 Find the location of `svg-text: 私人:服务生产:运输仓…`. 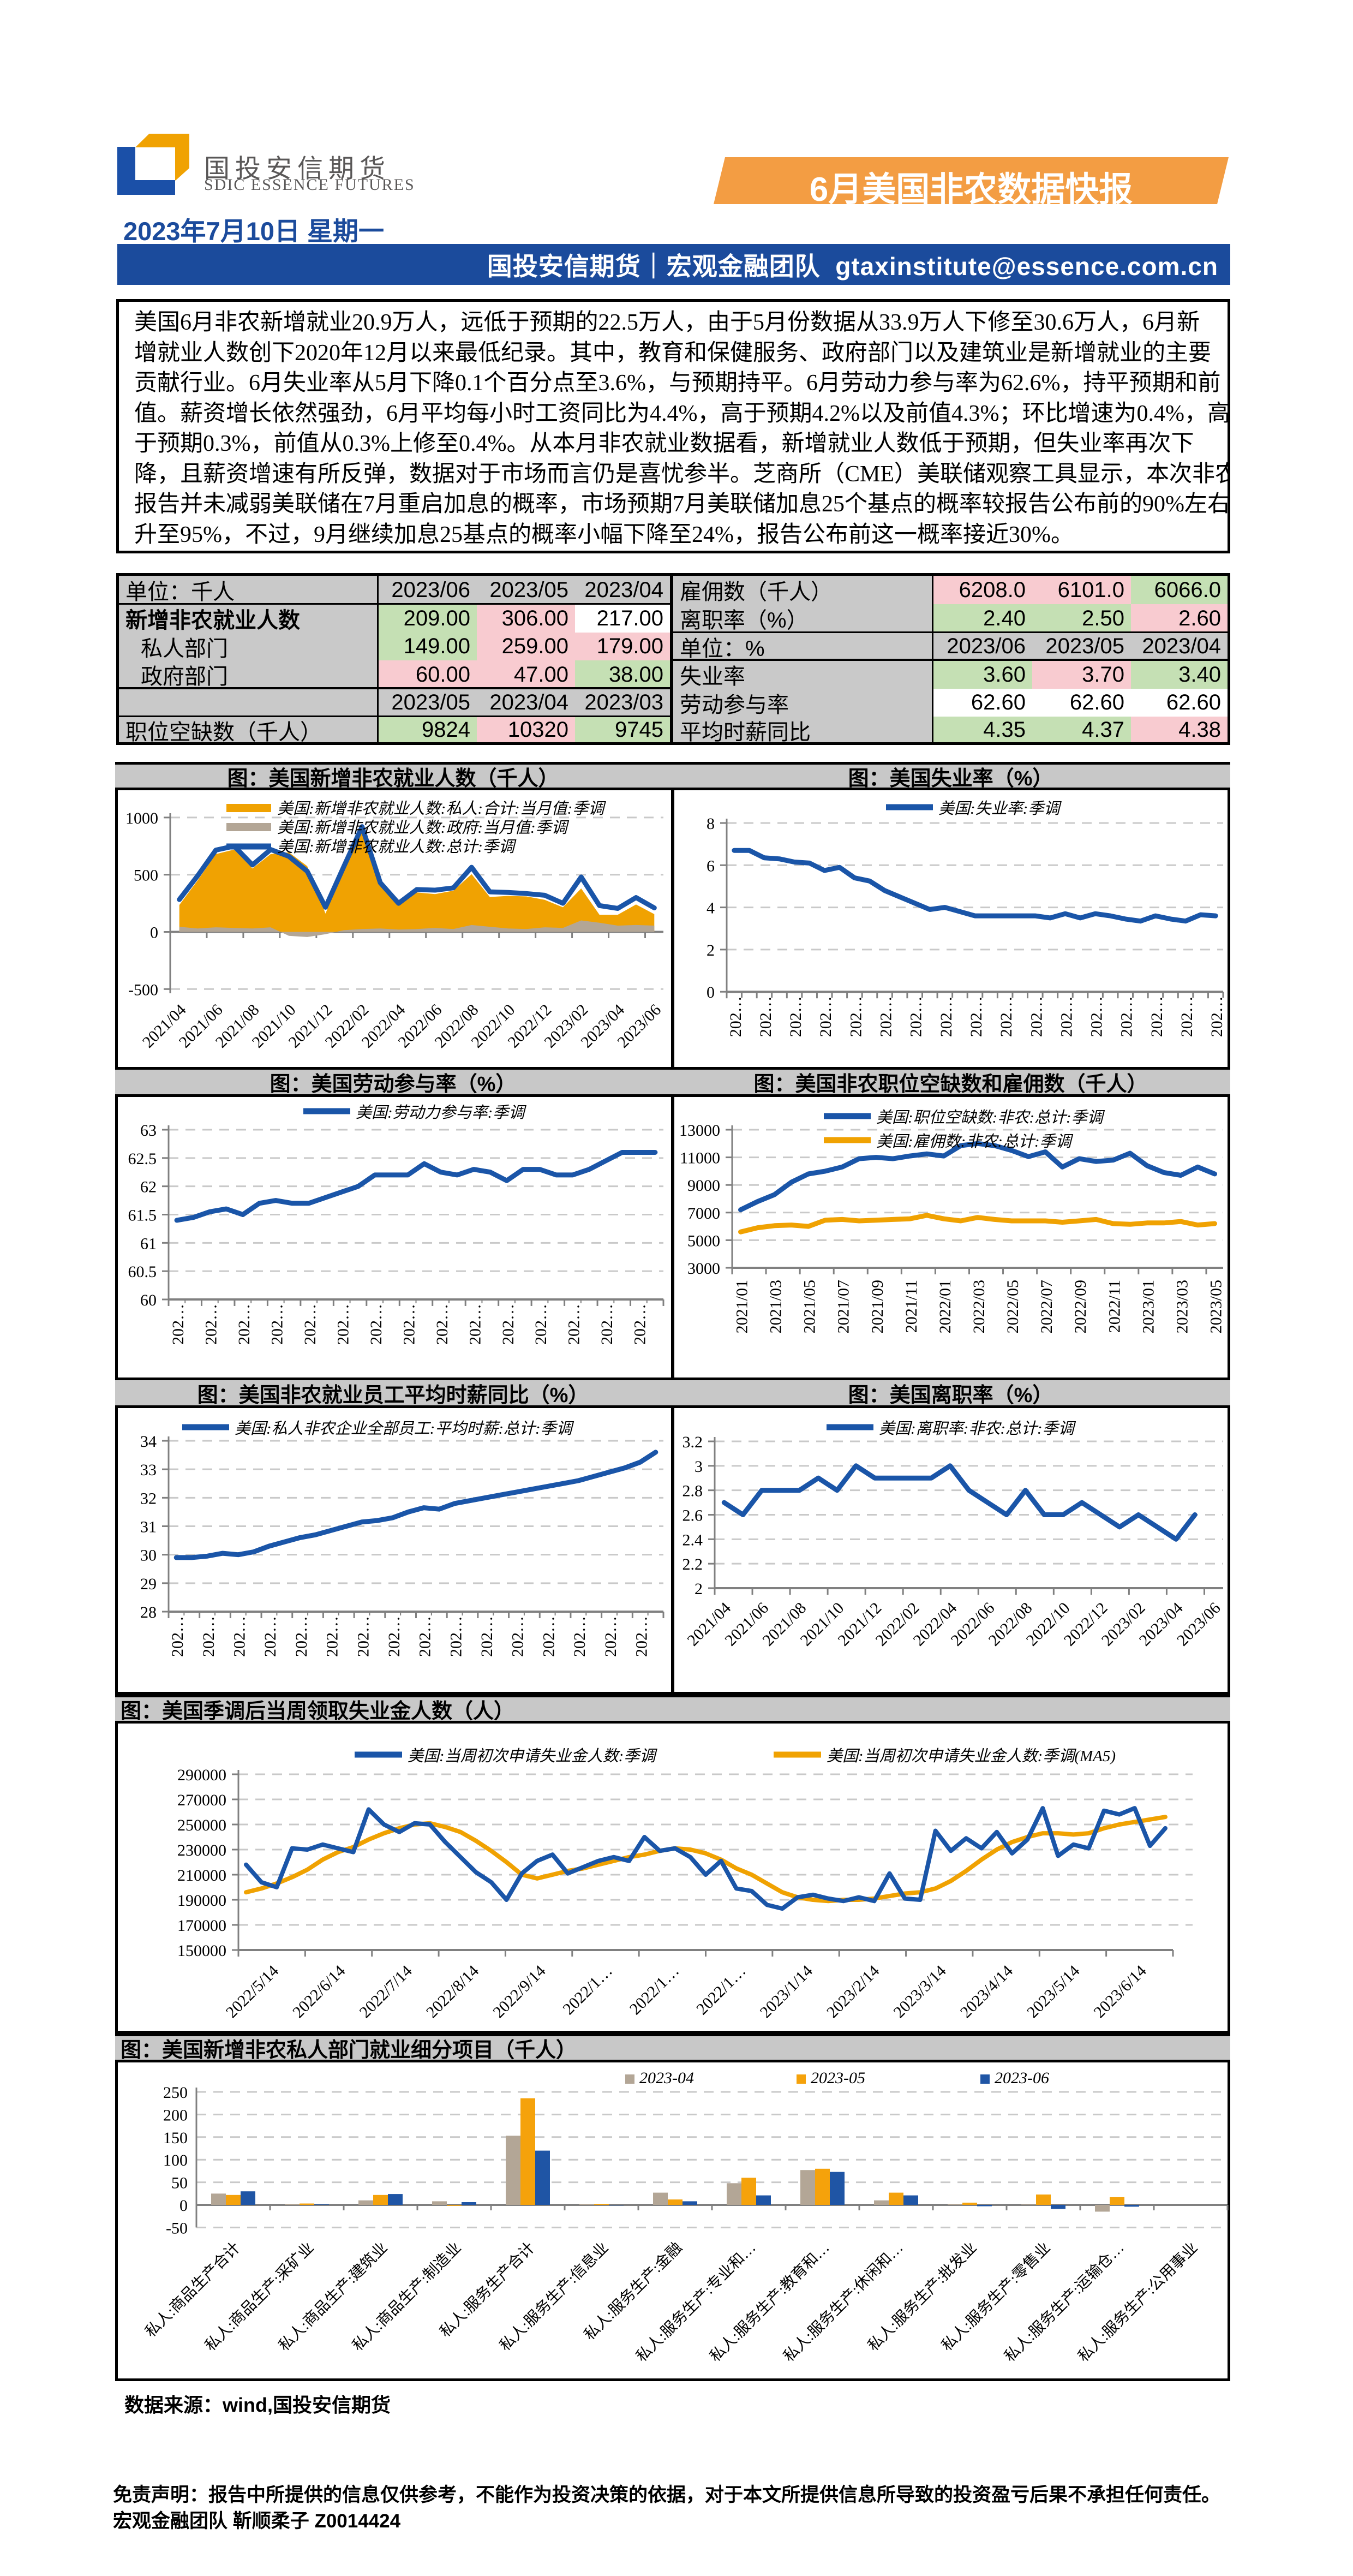

svg-text: 私人:服务生产:运输仓… is located at coordinates (1064, 2302).